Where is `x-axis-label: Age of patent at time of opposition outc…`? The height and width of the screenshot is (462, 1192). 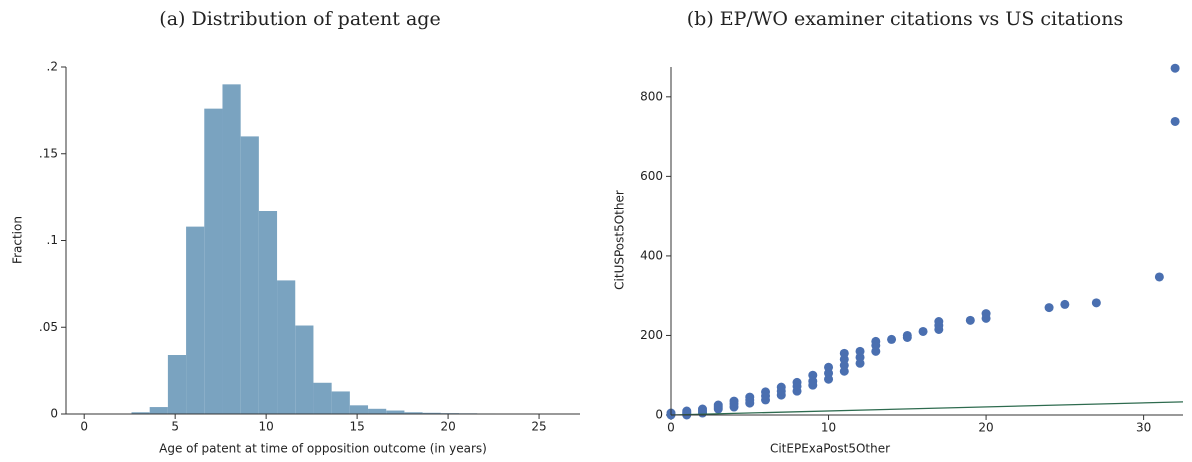 x-axis-label: Age of patent at time of opposition outc… is located at coordinates (323, 449).